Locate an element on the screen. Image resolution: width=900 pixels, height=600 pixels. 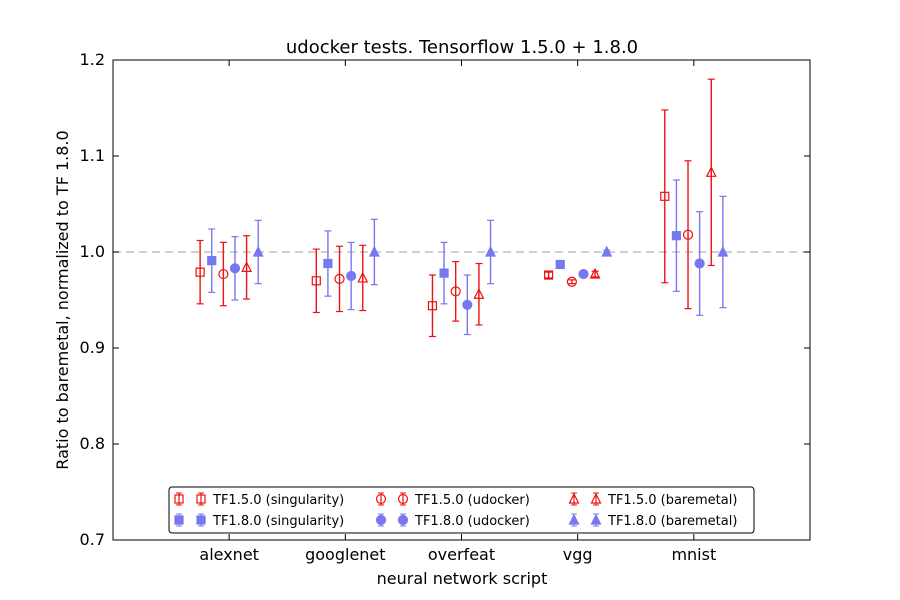
x-axis-title: neural network script is located at coordinates (462, 578).